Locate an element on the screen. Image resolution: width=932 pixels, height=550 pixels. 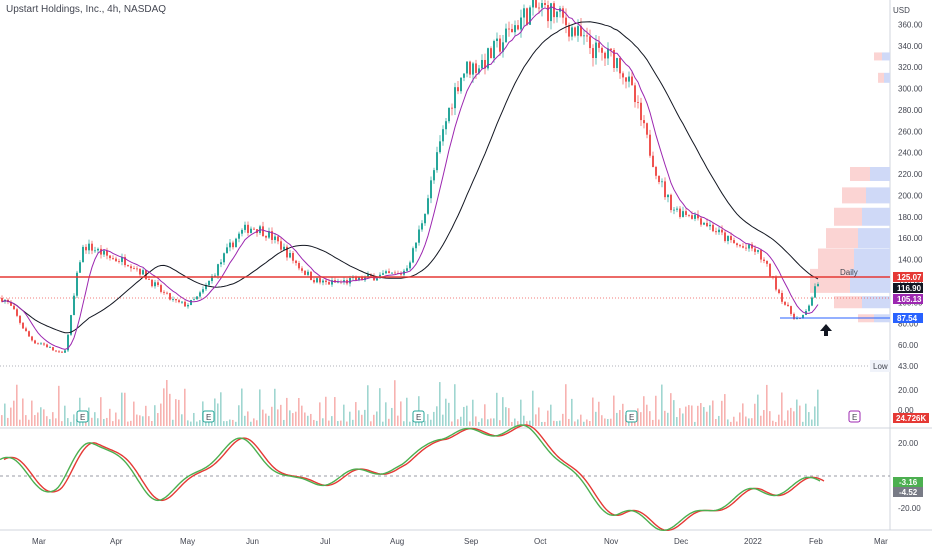
volume-tag is located at coordinates (911, 418).